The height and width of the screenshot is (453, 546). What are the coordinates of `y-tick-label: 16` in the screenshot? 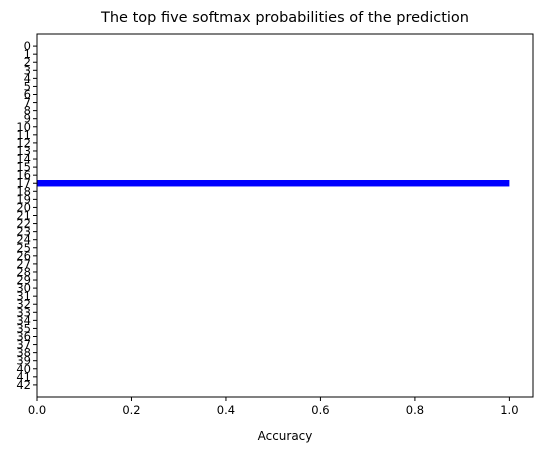 It's located at (23, 175).